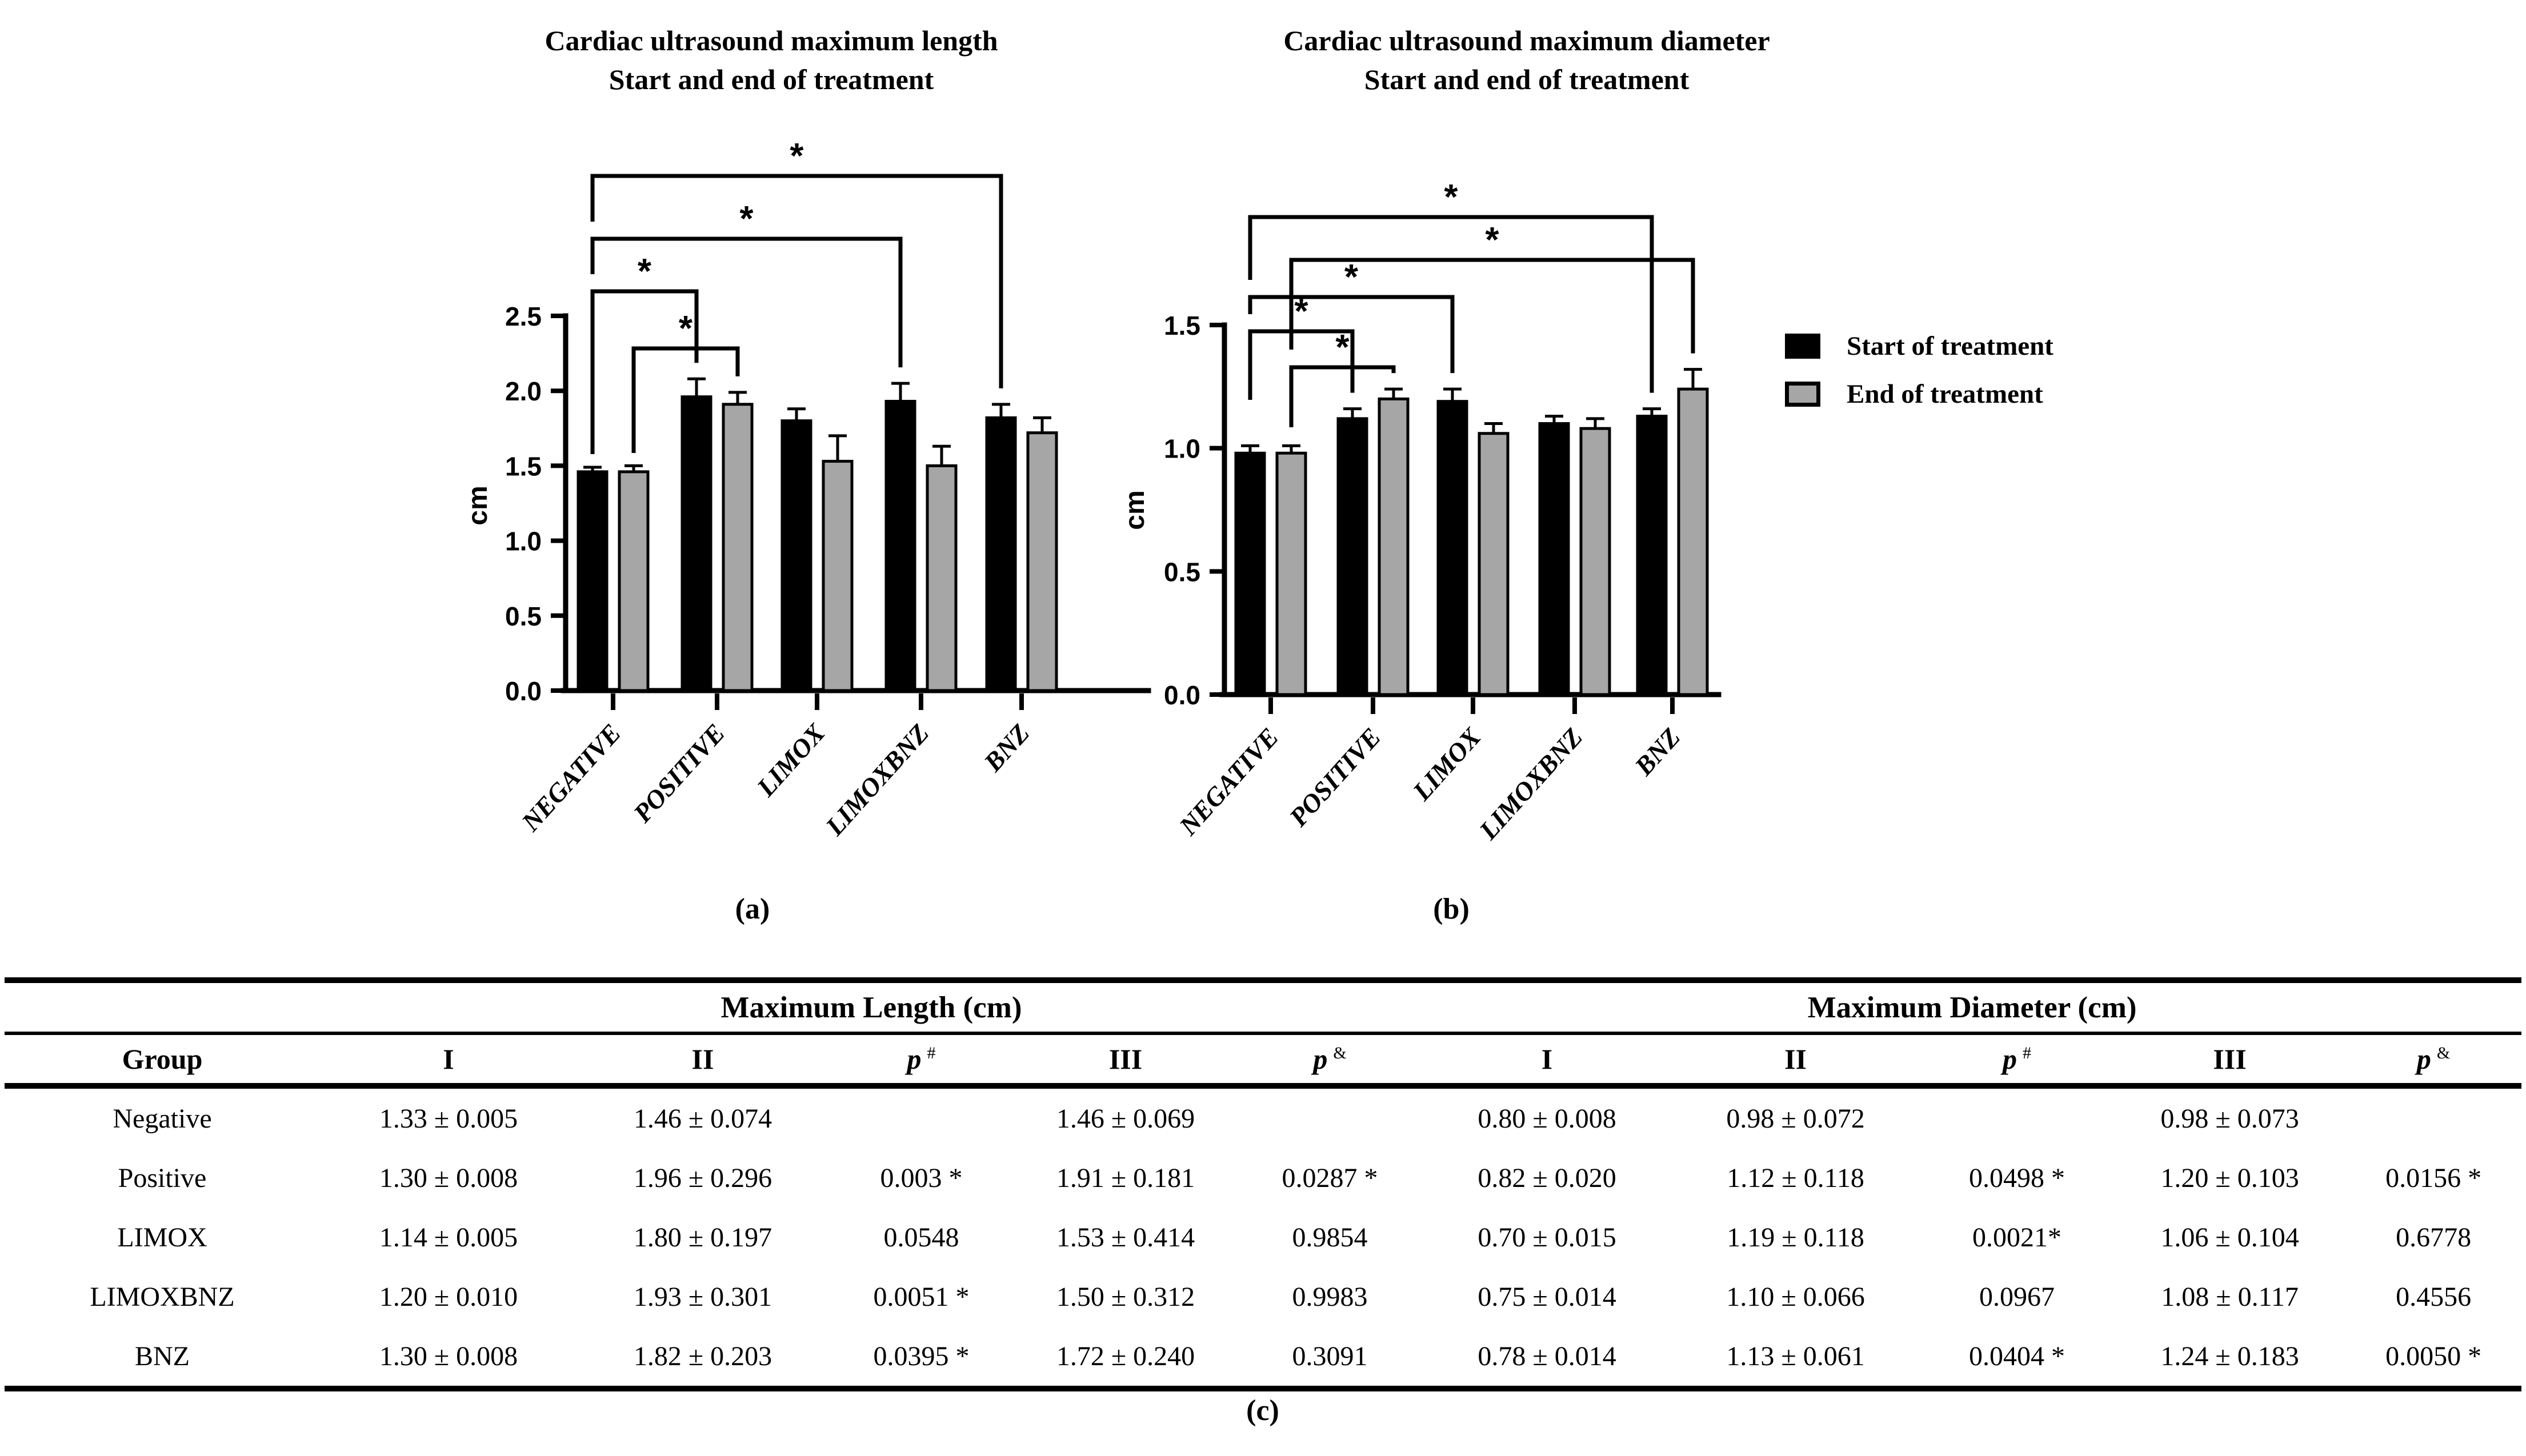  I want to click on y-tick-label: 1.0, so click(523, 541).